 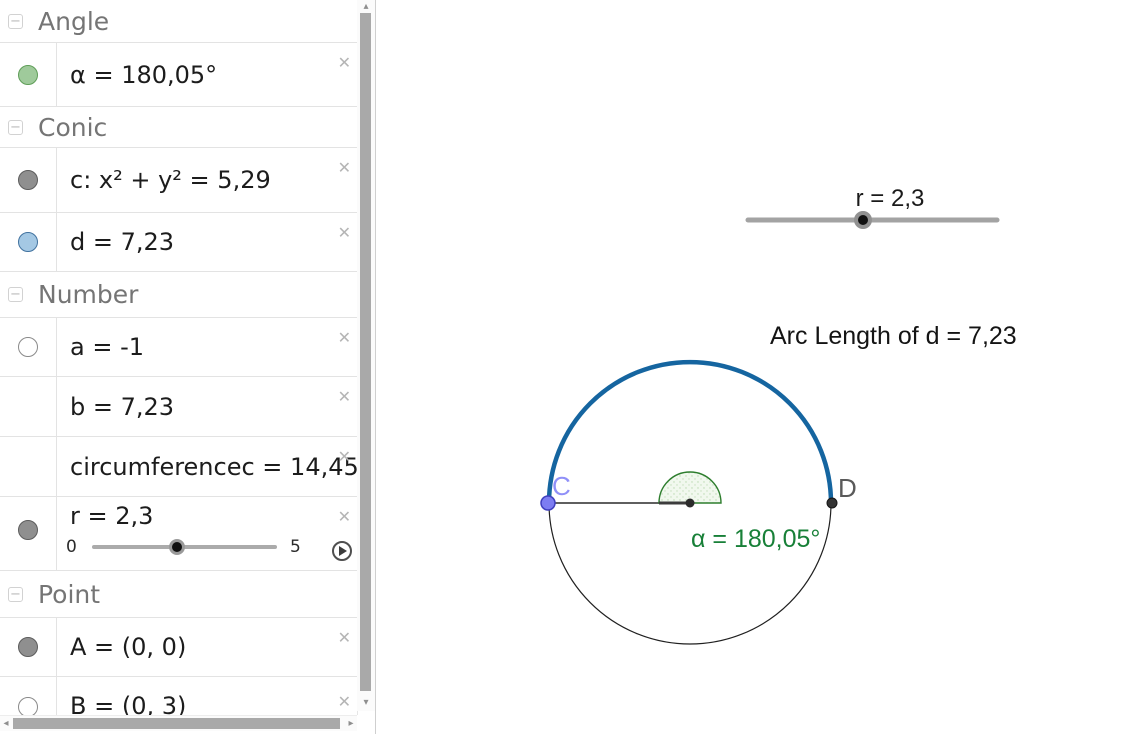 What do you see at coordinates (144, 74) in the screenshot?
I see `algebra-item-alpha: α = 180,05°` at bounding box center [144, 74].